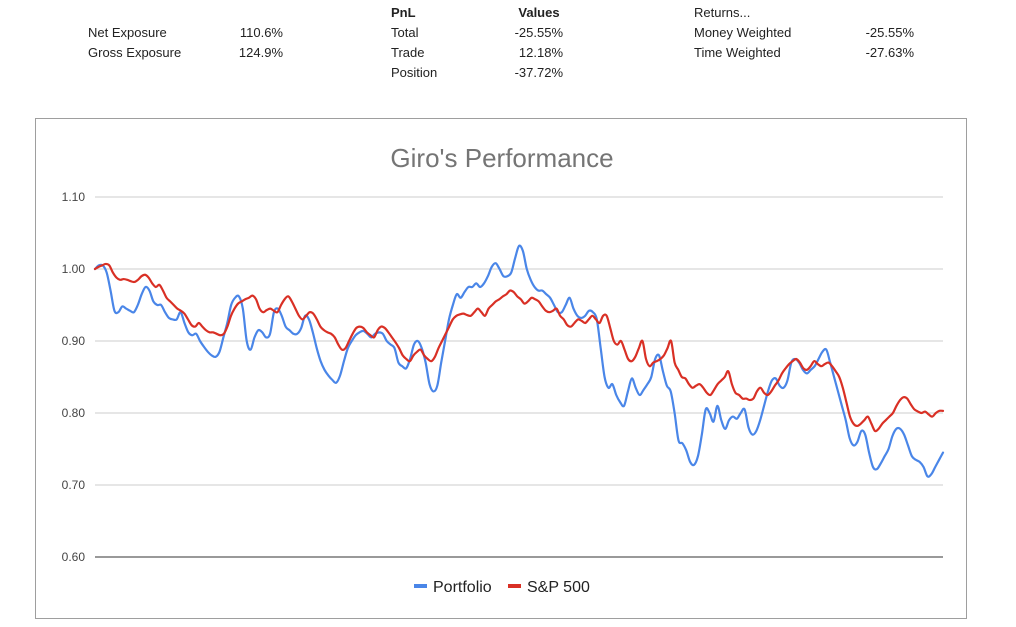 Image resolution: width=1016 pixels, height=627 pixels. What do you see at coordinates (558, 587) in the screenshot?
I see `legend-label: S&P 500` at bounding box center [558, 587].